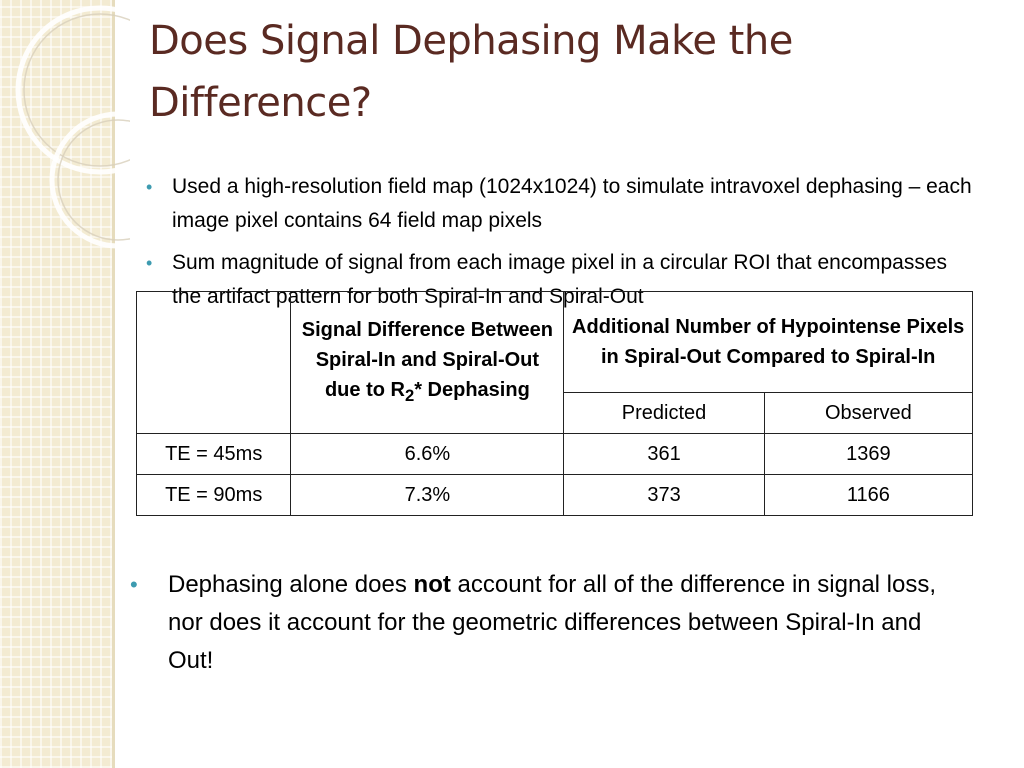 This screenshot has height=768, width=1024. Describe the element at coordinates (213, 495) in the screenshot. I see `cell-te: TE = 90ms` at that location.